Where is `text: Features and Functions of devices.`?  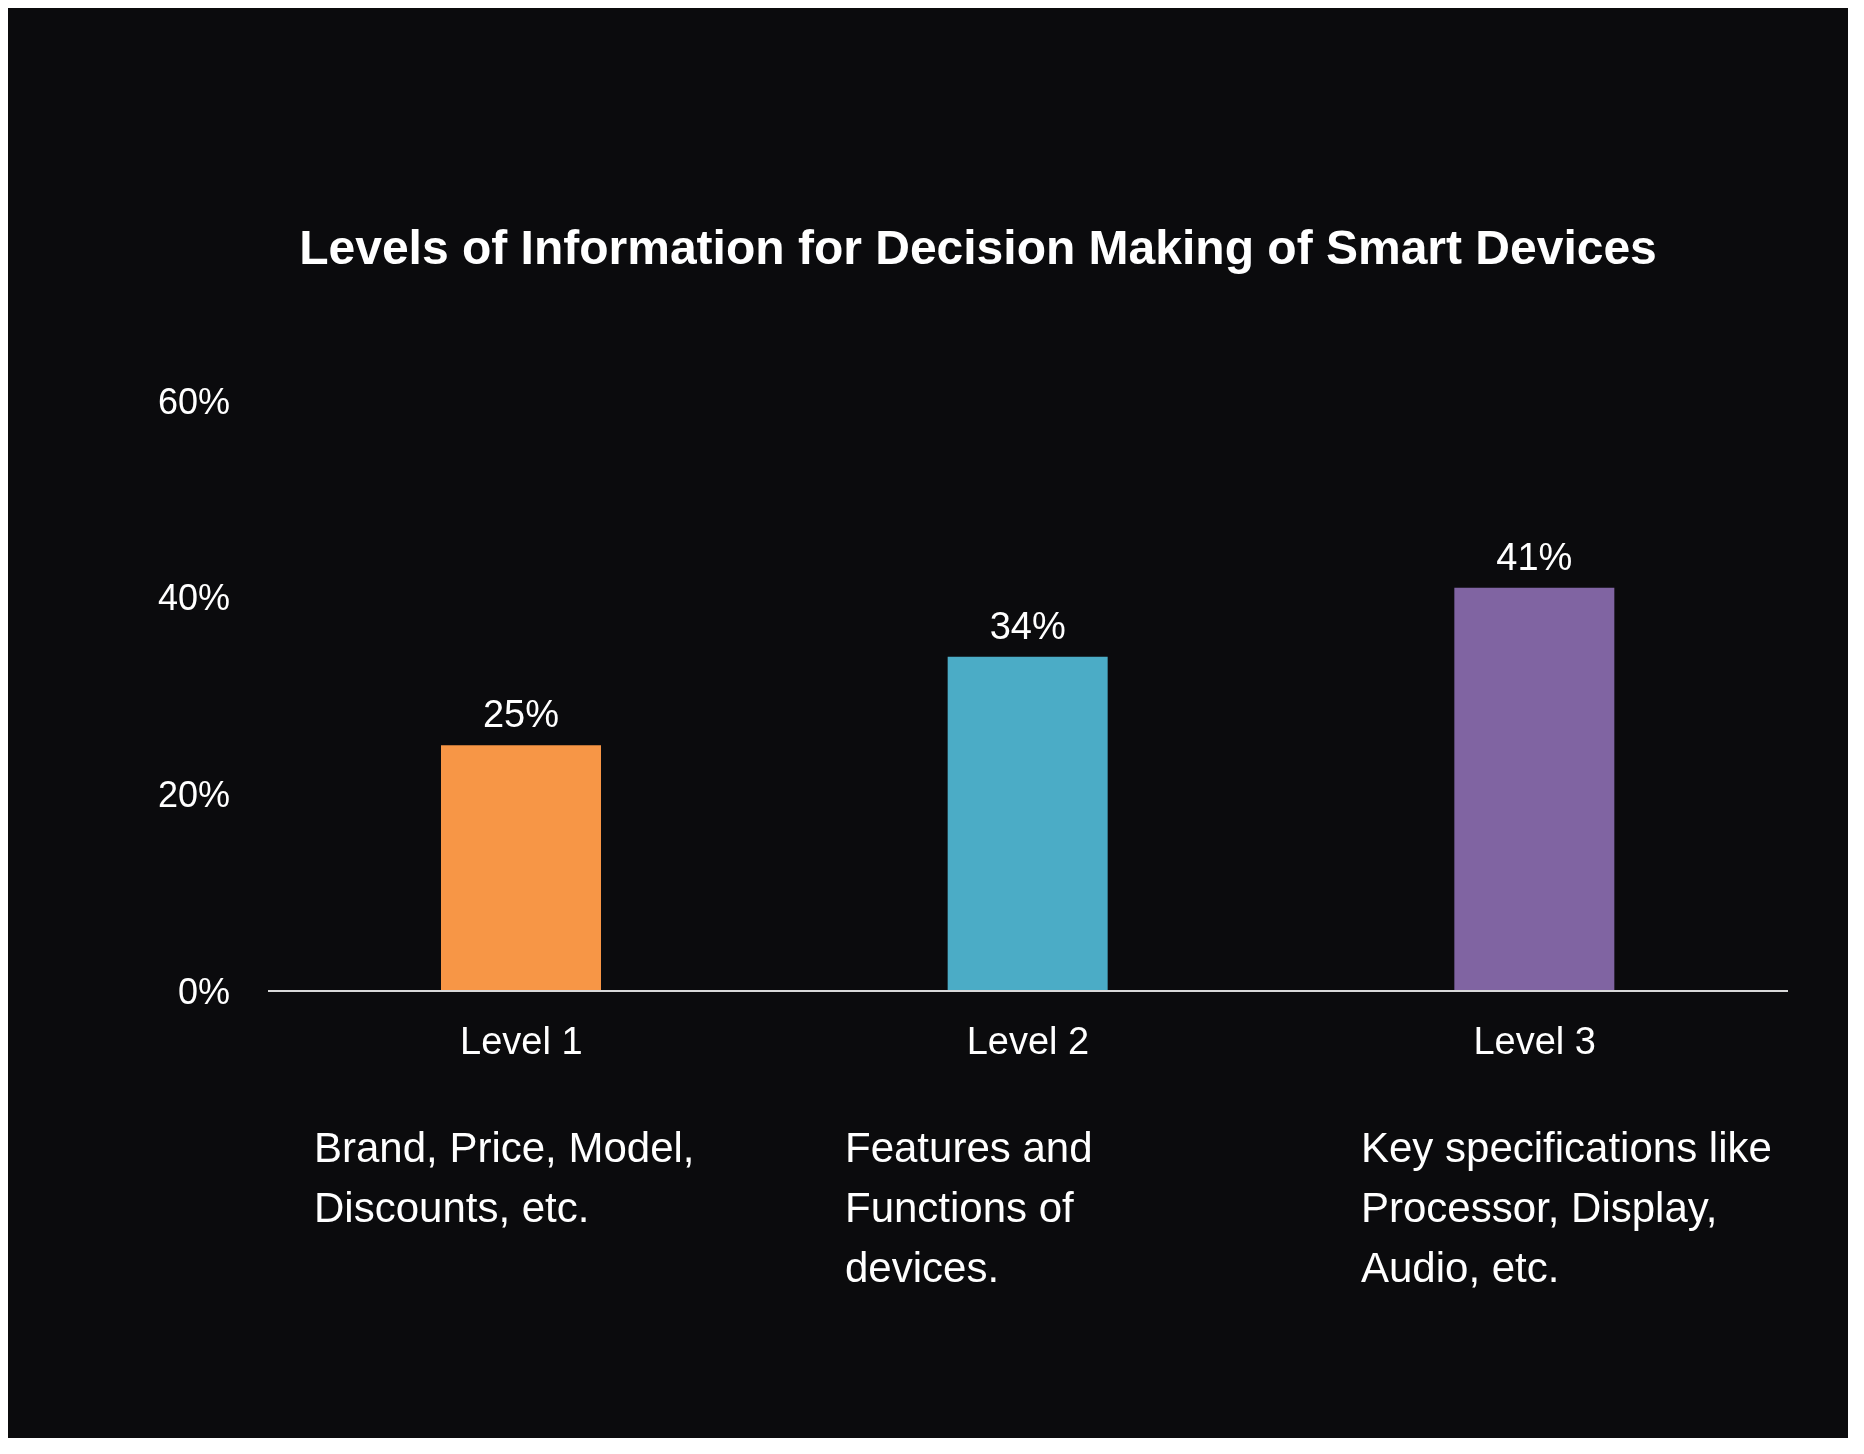
text: Features and Functions of devices. is located at coordinates (969, 1208).